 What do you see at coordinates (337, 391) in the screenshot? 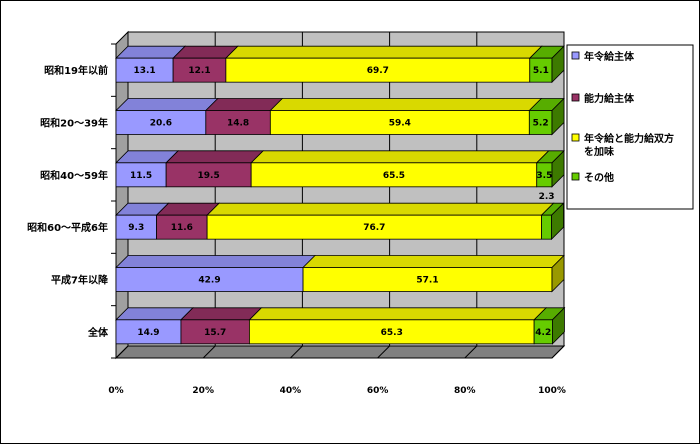
I see `x-tick-labels: 0% 20% 40% 60% 80% 100%` at bounding box center [337, 391].